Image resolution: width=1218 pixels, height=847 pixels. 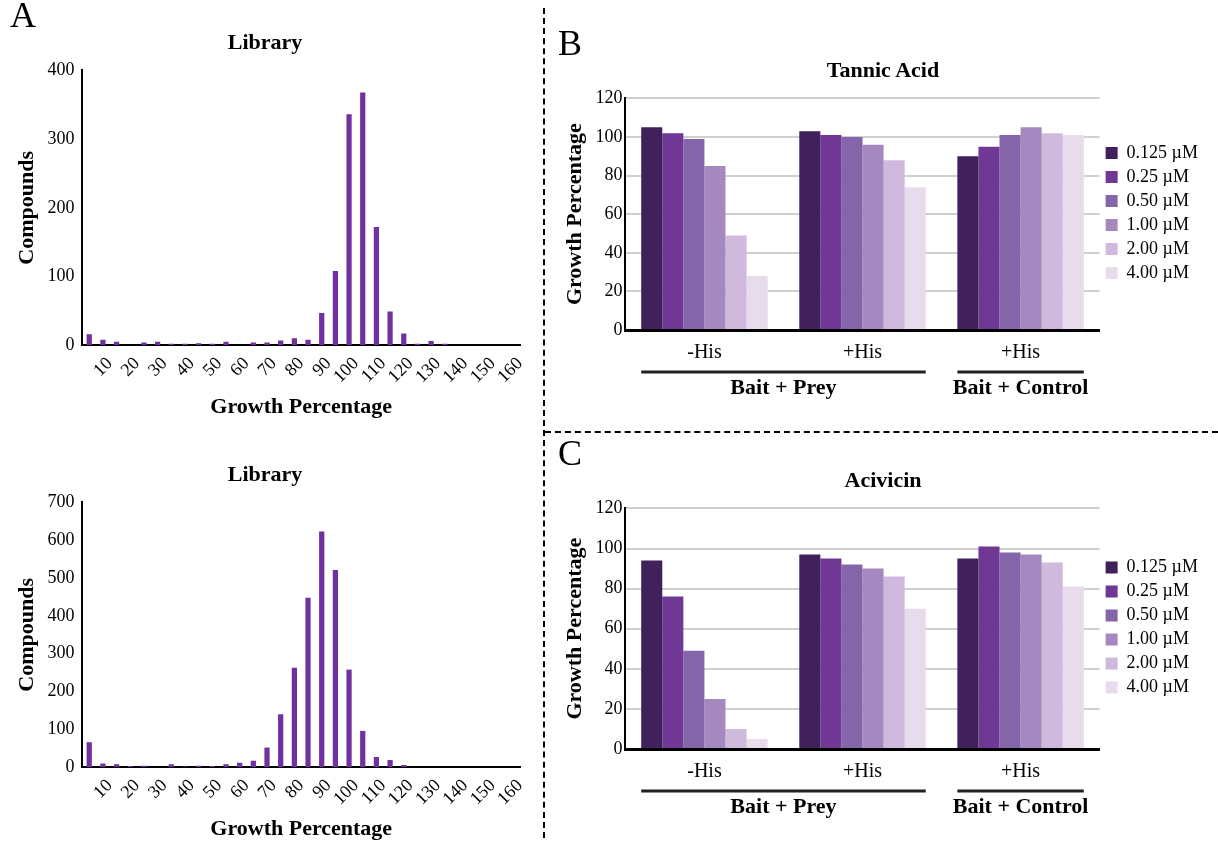 I want to click on y-tick-label: 500, so click(x=61, y=576).